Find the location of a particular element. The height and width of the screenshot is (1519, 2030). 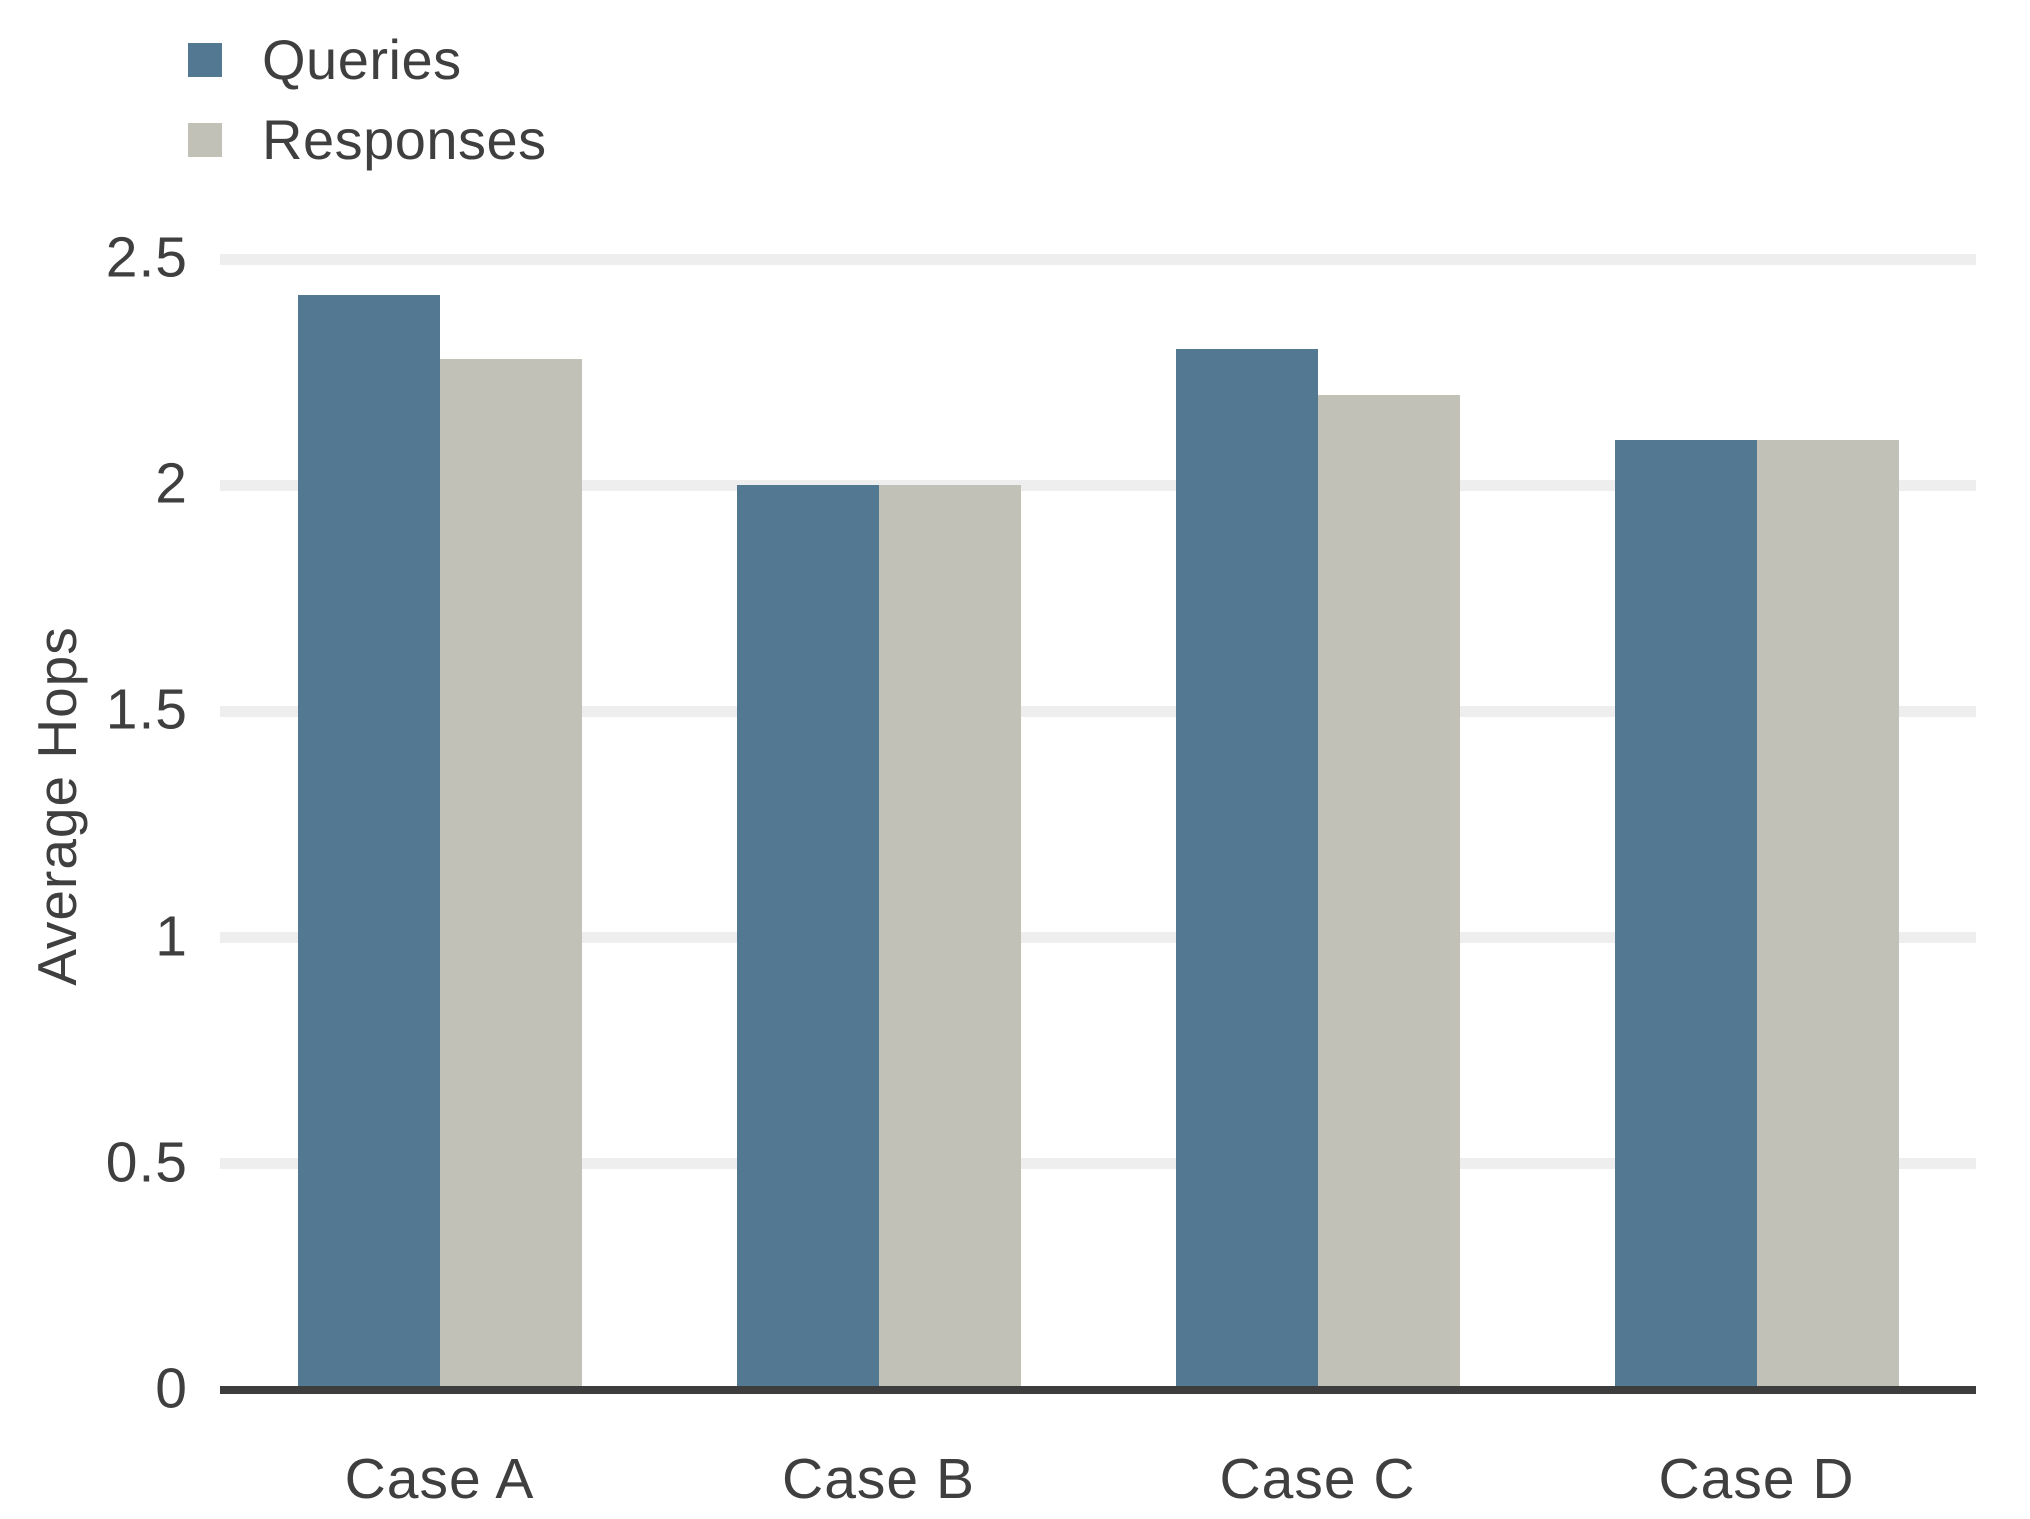

legend-item-responses: Responses is located at coordinates (367, 140).